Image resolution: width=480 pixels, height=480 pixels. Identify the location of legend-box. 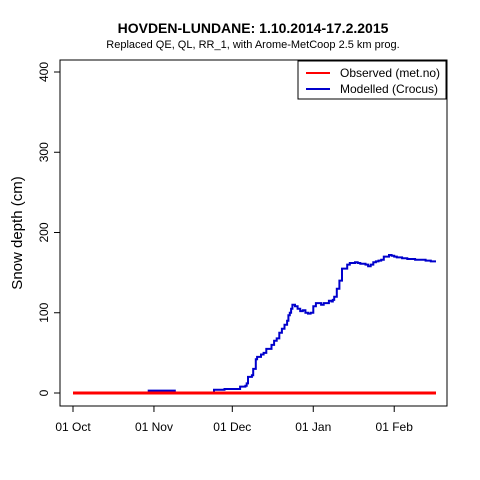
(372, 80).